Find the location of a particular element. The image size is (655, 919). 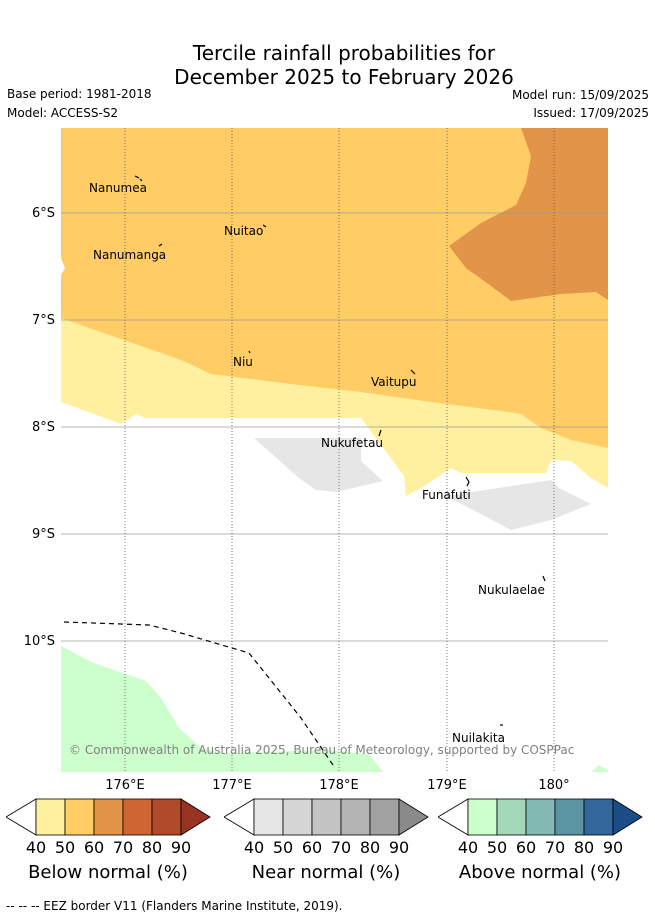

island-vaitupu is located at coordinates (413, 372).